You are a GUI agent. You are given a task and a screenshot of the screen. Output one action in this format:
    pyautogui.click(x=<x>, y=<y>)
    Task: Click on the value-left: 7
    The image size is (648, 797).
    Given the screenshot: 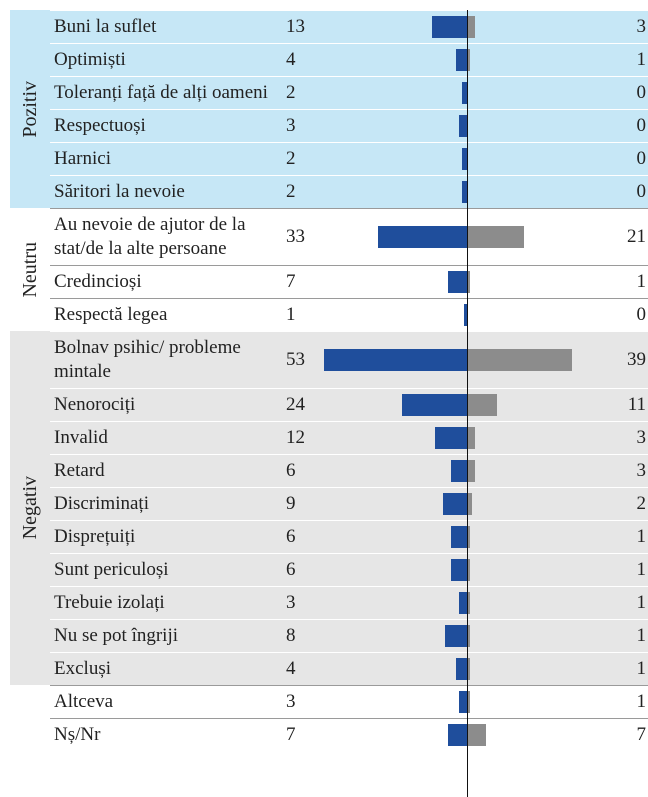 What is the action you would take?
    pyautogui.click(x=291, y=734)
    